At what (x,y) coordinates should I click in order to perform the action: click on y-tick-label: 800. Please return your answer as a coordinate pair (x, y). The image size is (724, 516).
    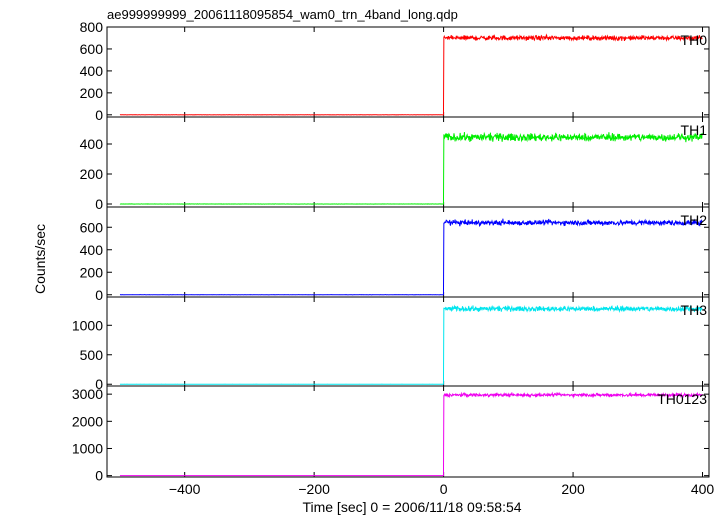
    Looking at the image, I should click on (92, 27).